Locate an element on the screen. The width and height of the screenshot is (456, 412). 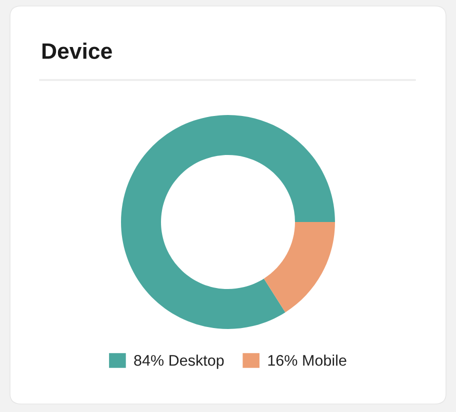
donut-slice is located at coordinates (299, 267).